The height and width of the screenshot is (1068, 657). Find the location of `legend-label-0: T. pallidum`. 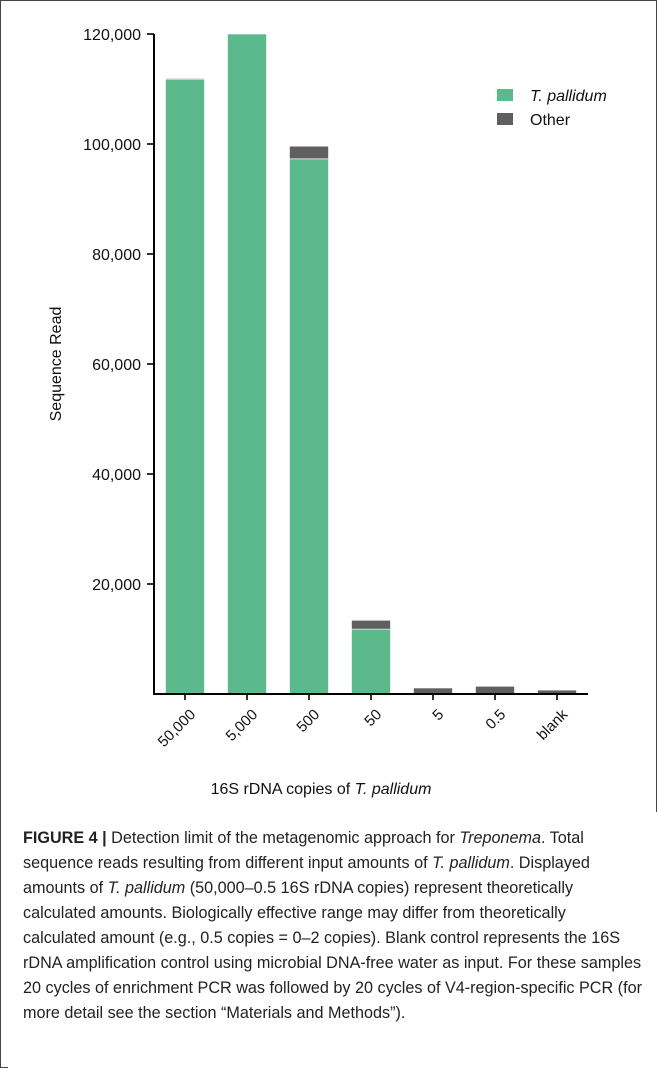

legend-label-0: T. pallidum is located at coordinates (568, 96).